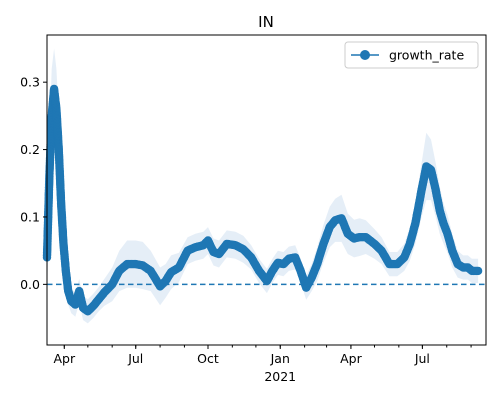 This screenshot has width=500, height=400. Describe the element at coordinates (426, 55) in the screenshot. I see `legend-label-growth-rate: growth_rate` at that location.